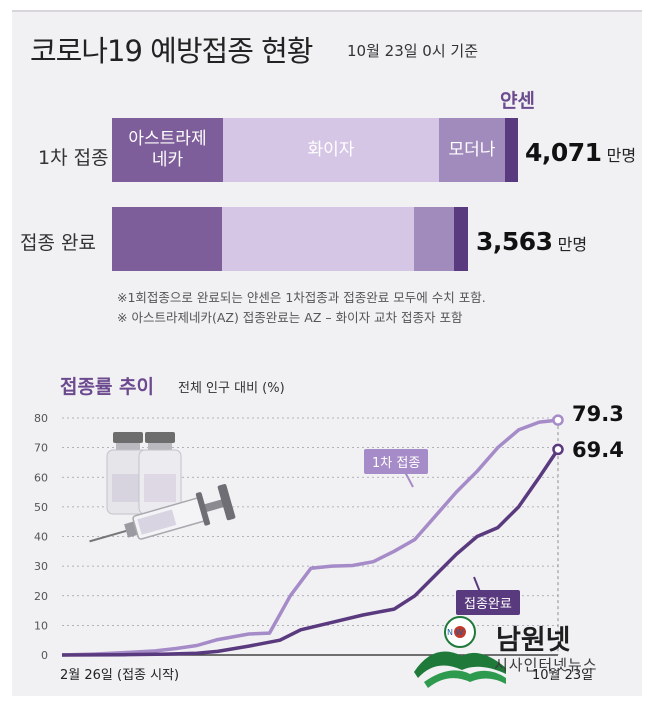  I want to click on bar-segment-pfizer: 화이자, so click(331, 150).